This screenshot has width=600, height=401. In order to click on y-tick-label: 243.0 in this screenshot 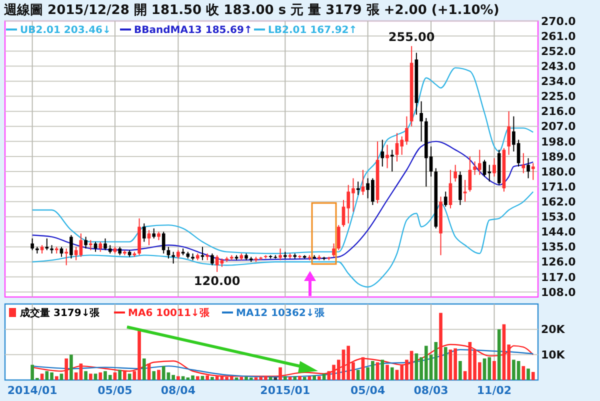, I will do `click(558, 67)`.